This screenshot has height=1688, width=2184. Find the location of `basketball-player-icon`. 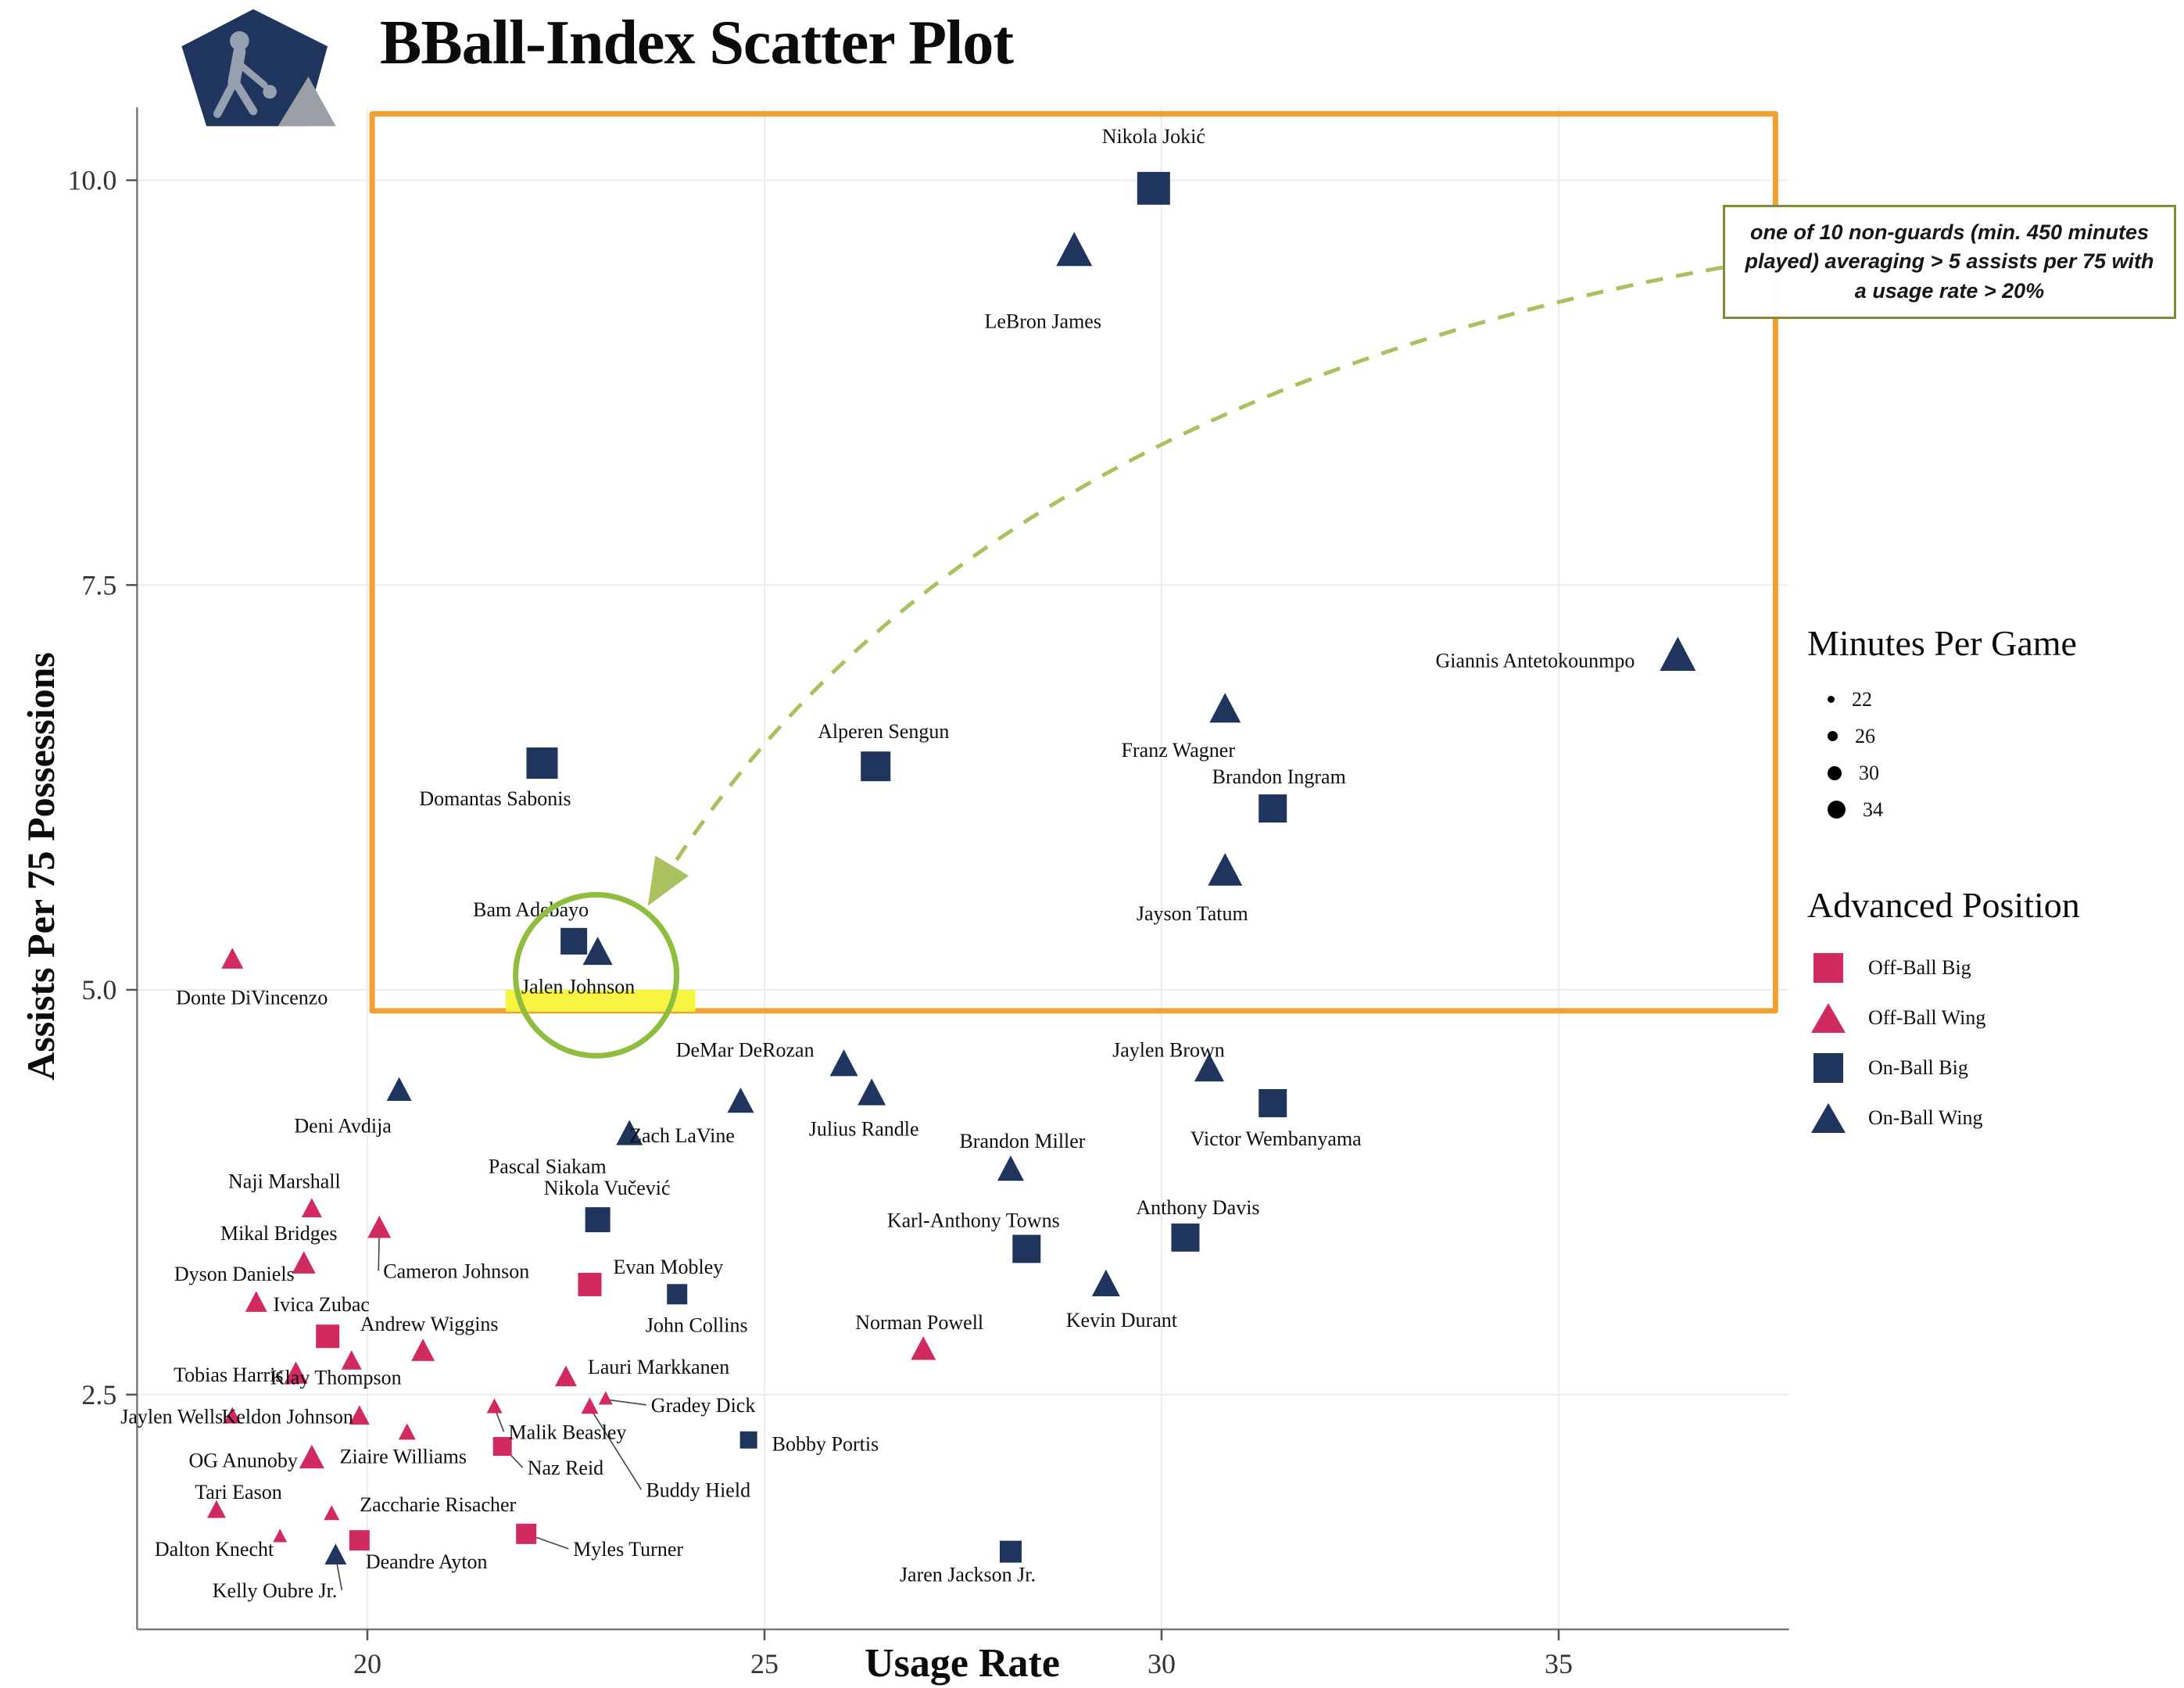

basketball-player-icon is located at coordinates (245, 74).